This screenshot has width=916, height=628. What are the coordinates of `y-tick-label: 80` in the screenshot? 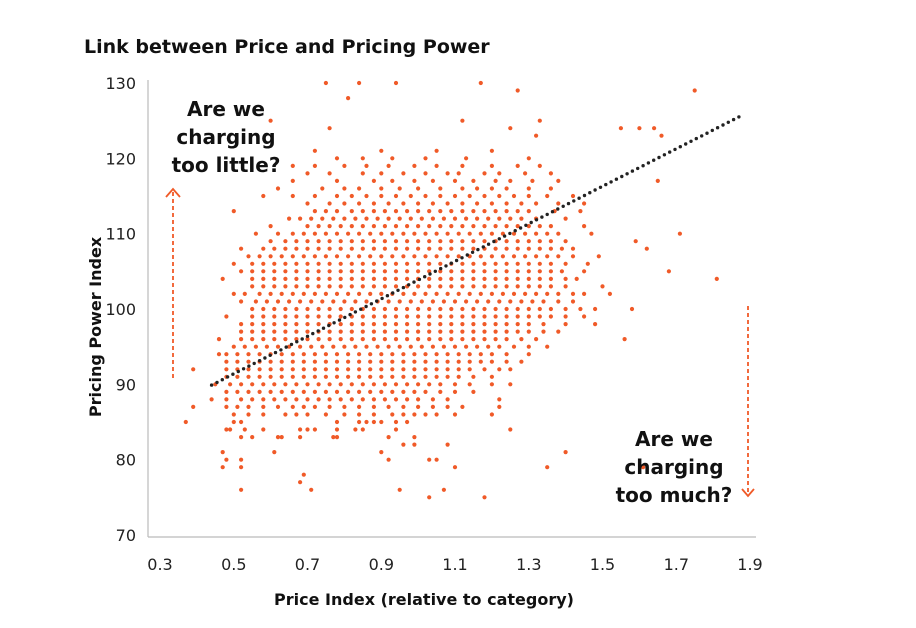 It's located at (126, 460).